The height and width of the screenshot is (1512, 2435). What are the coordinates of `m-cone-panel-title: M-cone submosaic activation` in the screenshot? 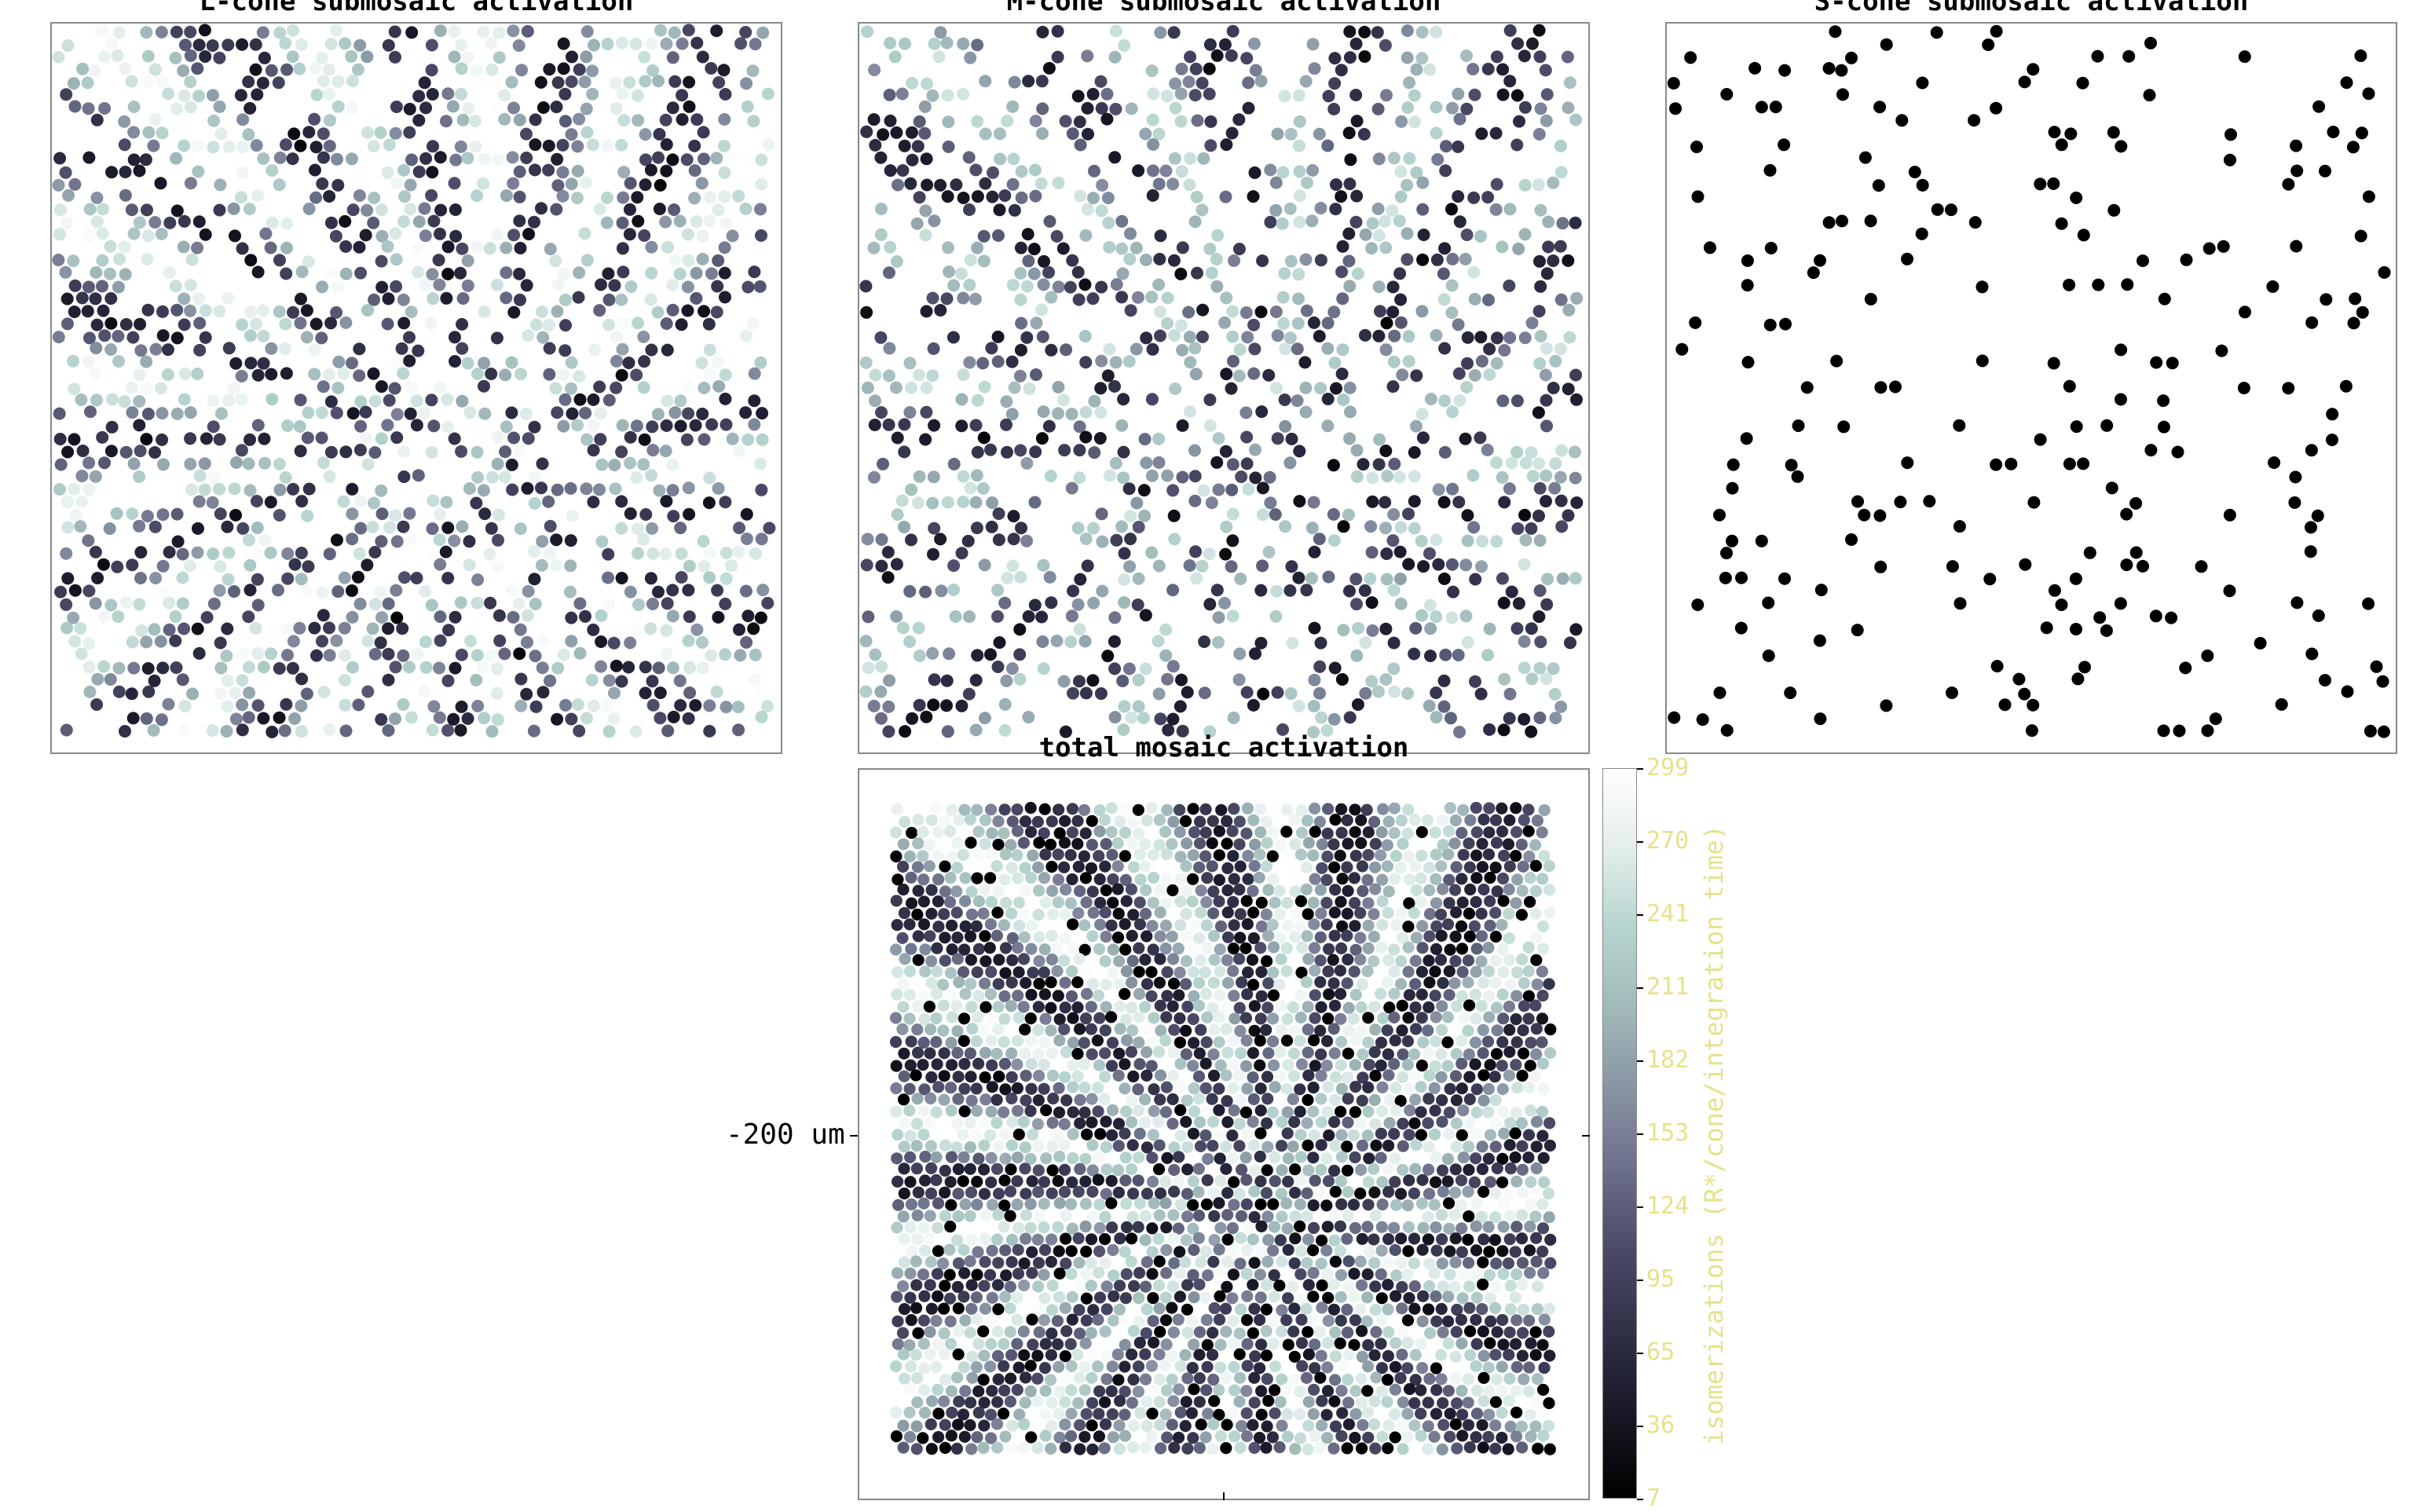 It's located at (1223, 8).